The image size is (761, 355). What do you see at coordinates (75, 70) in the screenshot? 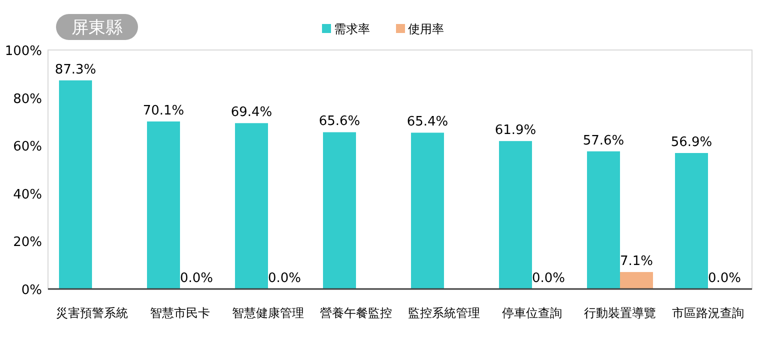
I see `data-label: 87.3%` at bounding box center [75, 70].